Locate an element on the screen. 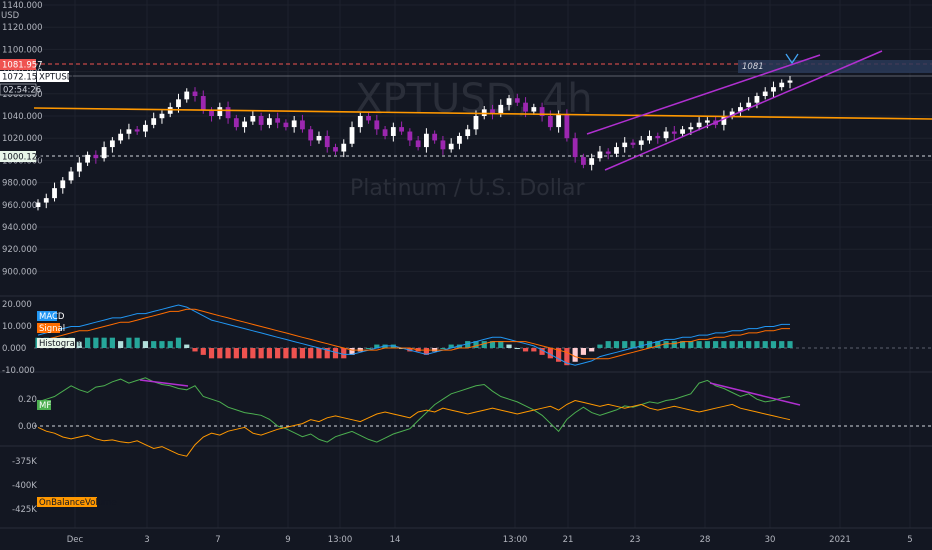 This screenshot has height=550, width=932. target-arrow-icon is located at coordinates (792, 59).